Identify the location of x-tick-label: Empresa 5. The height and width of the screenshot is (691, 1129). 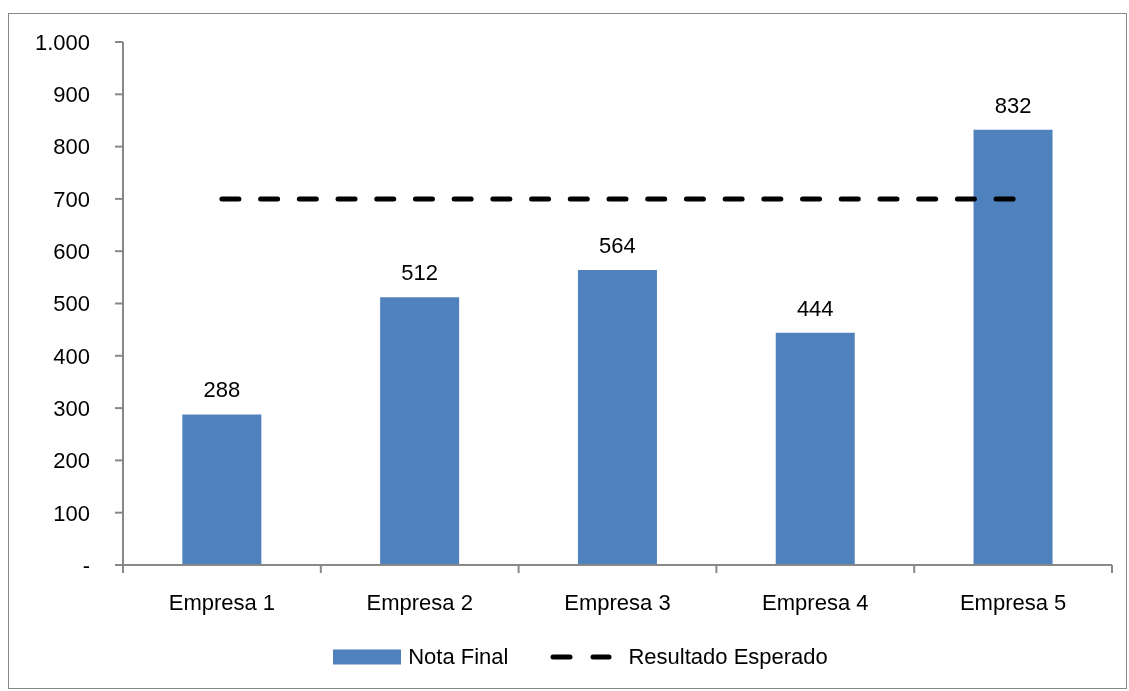
(1013, 602).